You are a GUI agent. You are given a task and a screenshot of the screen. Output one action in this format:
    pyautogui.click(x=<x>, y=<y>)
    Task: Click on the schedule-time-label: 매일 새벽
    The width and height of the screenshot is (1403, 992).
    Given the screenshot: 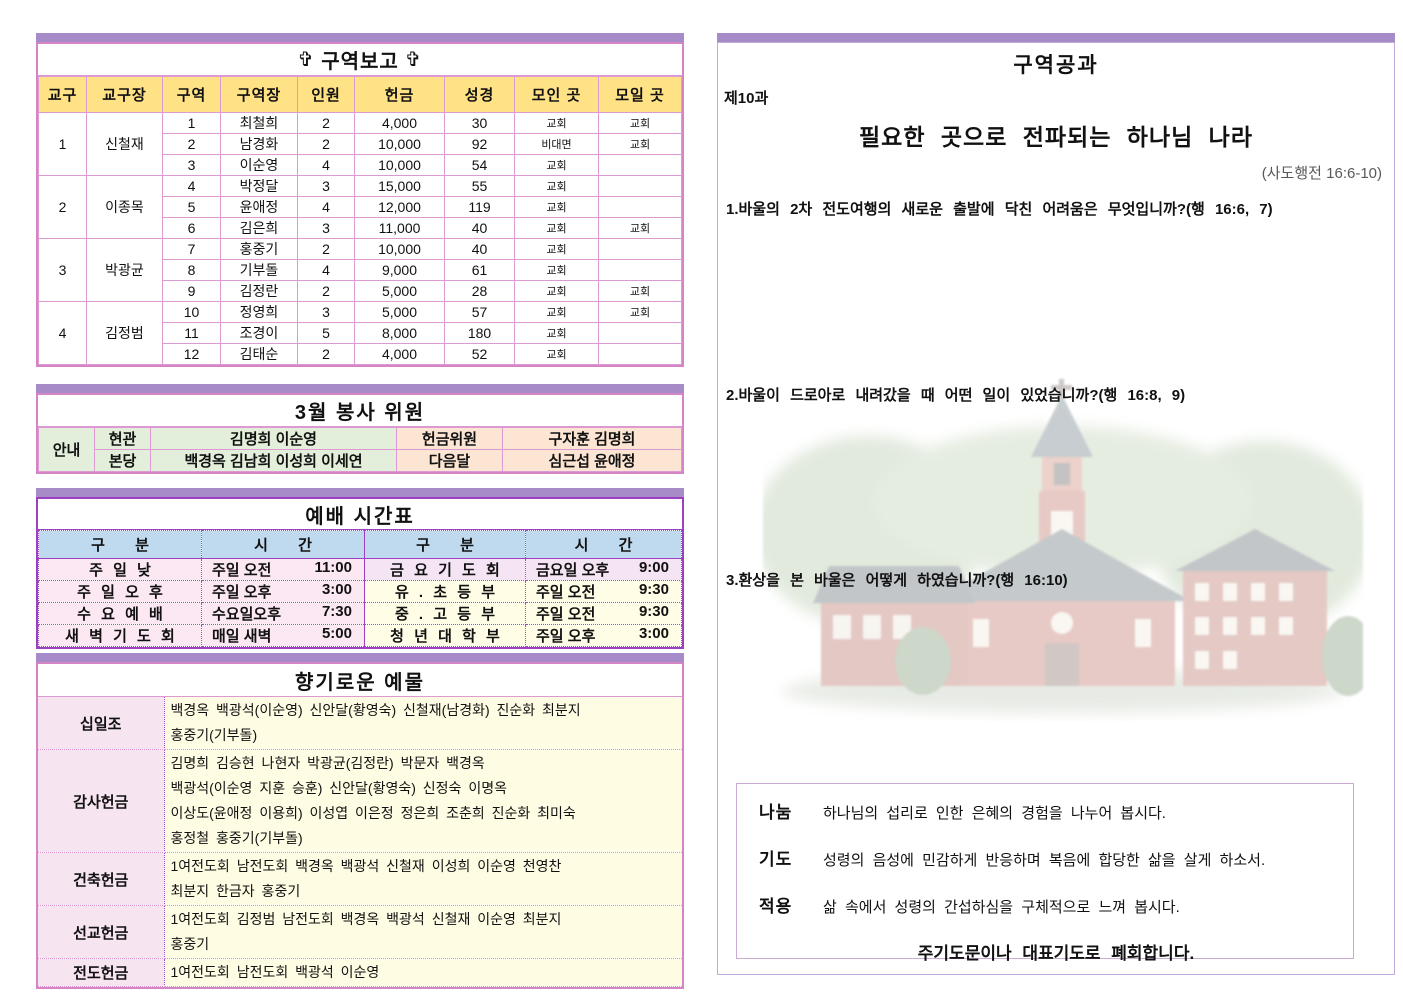 What is the action you would take?
    pyautogui.click(x=242, y=636)
    